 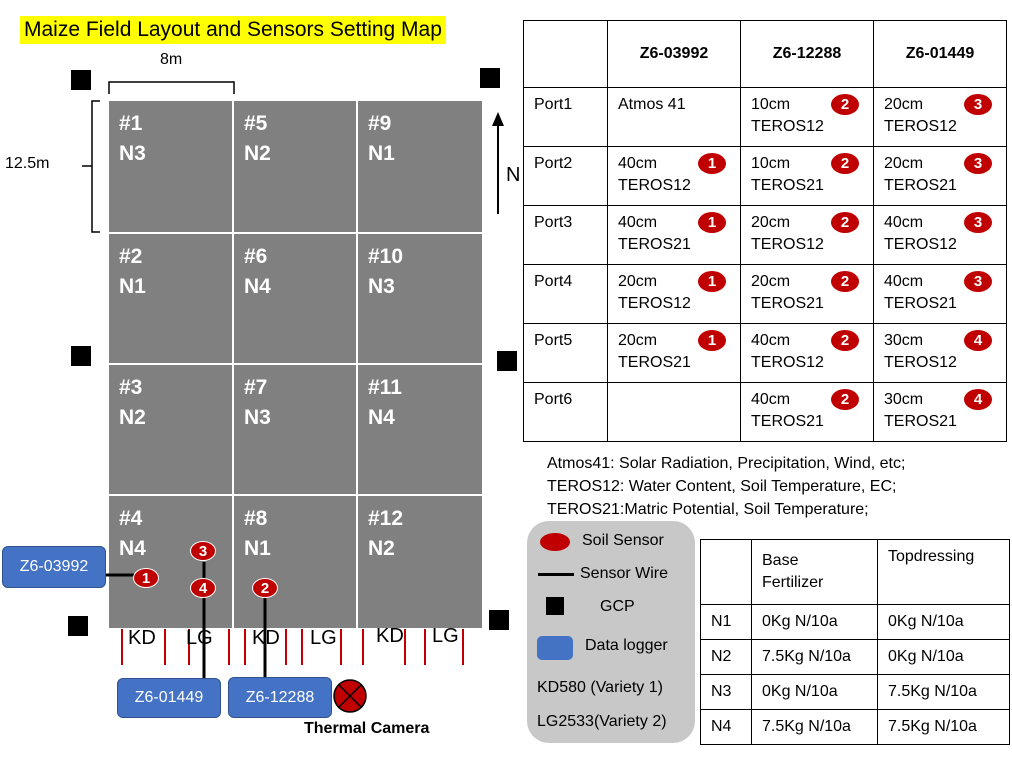 What do you see at coordinates (807, 235) in the screenshot?
I see `sensor-cell: 20cm TEROS12 2` at bounding box center [807, 235].